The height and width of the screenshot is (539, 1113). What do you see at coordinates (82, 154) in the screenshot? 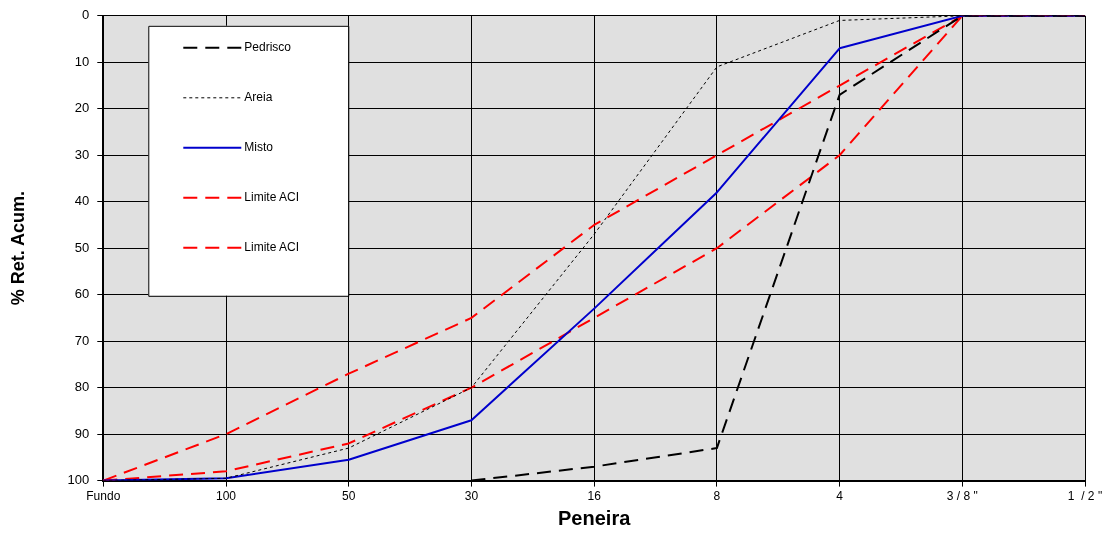
I see `y-tick-label: 30` at bounding box center [82, 154].